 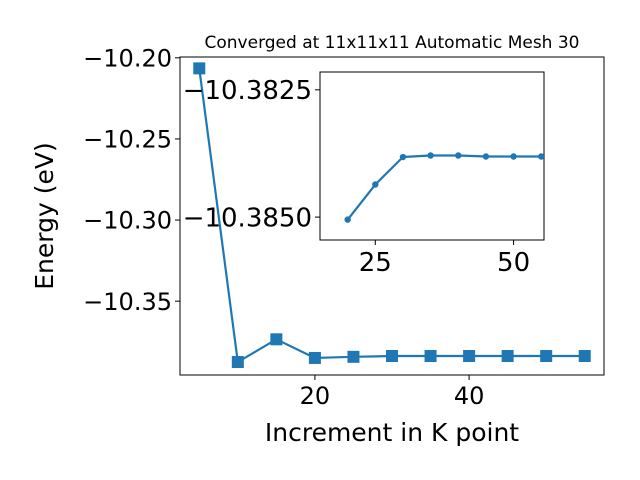 What do you see at coordinates (127, 58) in the screenshot?
I see `main-y-tick-label: −10.20` at bounding box center [127, 58].